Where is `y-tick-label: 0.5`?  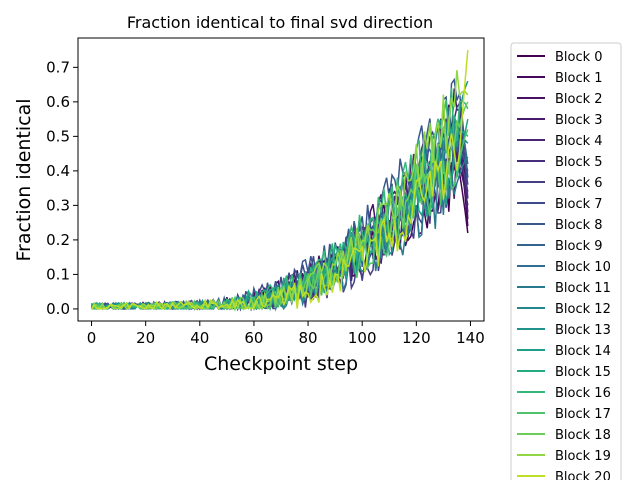 y-tick-label: 0.5 is located at coordinates (58, 136).